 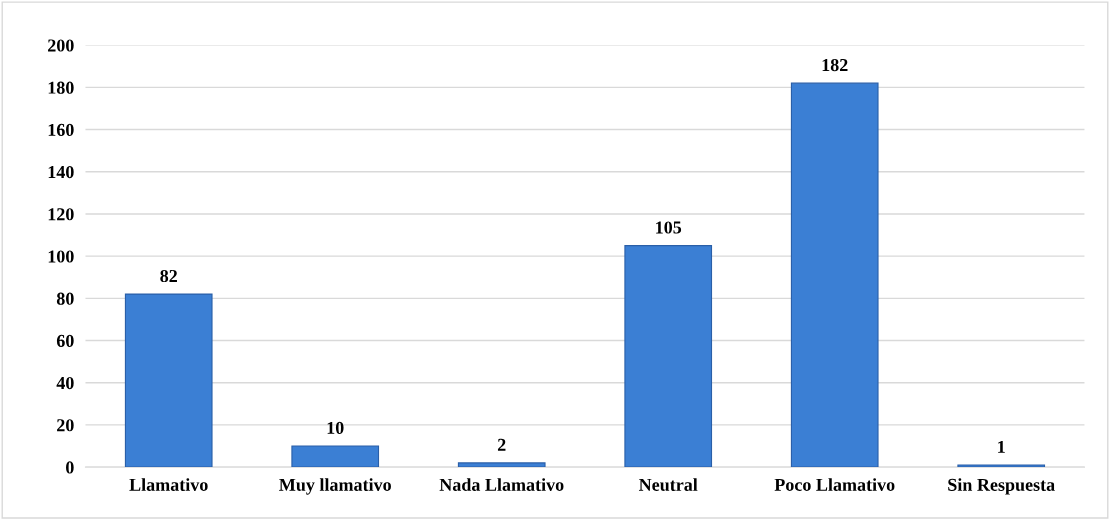 I want to click on x-tick-label: Sin Respuesta, so click(x=1001, y=486).